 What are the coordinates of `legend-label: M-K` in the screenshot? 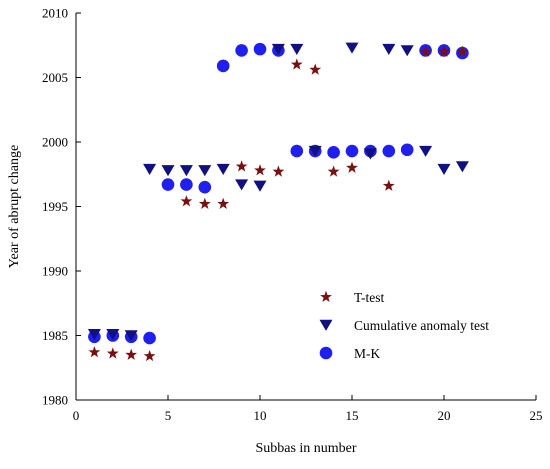 It's located at (367, 353).